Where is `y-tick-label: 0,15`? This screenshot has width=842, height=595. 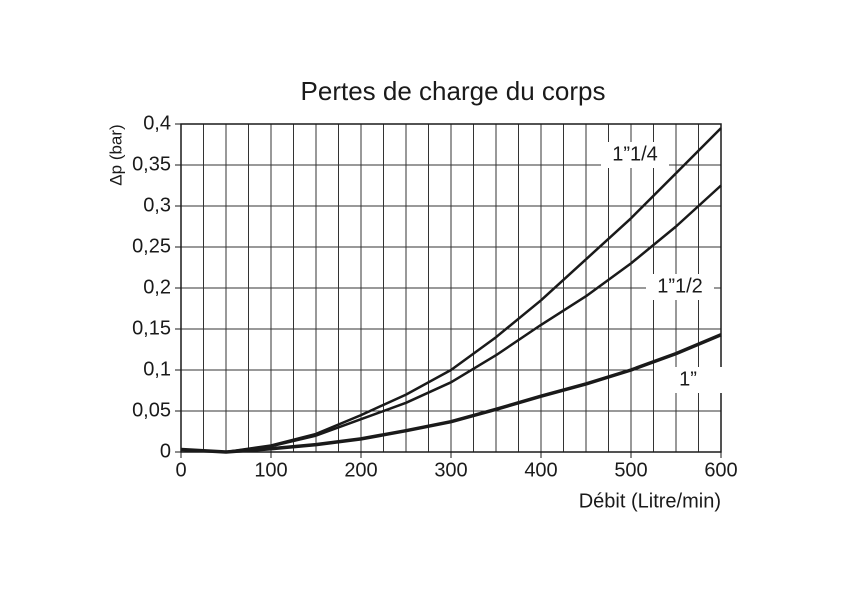 y-tick-label: 0,15 is located at coordinates (151, 328).